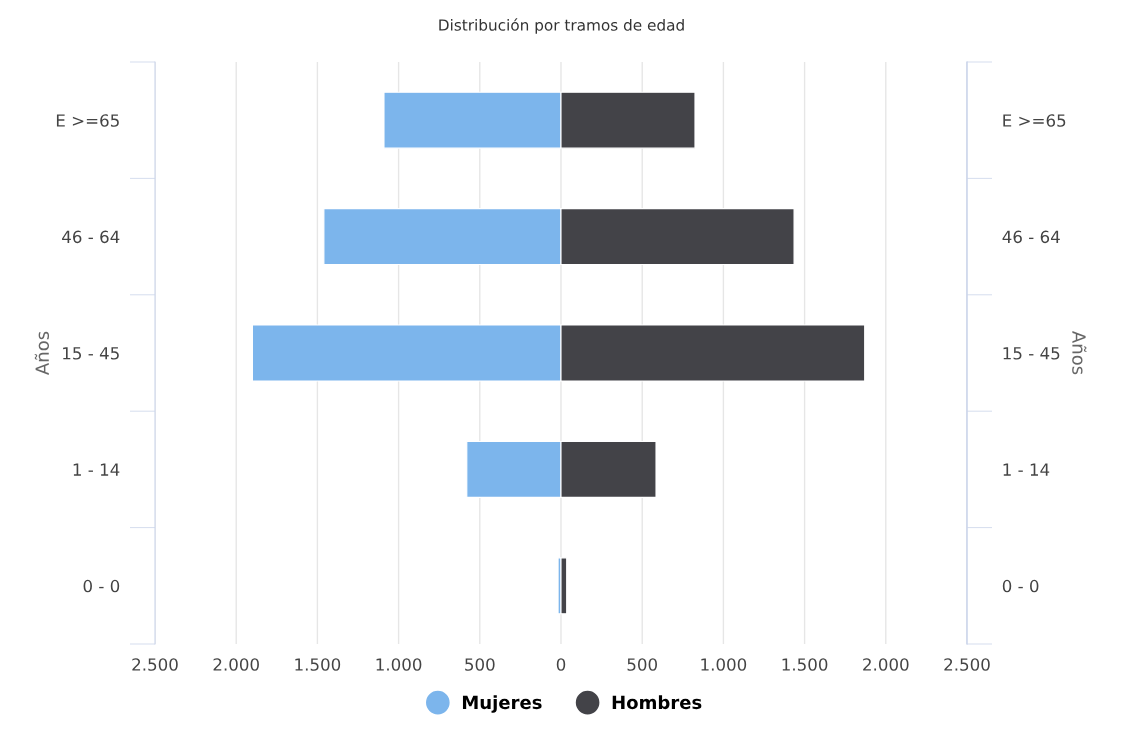 The width and height of the screenshot is (1123, 744). What do you see at coordinates (561, 664) in the screenshot?
I see `x-tick-label: 0` at bounding box center [561, 664].